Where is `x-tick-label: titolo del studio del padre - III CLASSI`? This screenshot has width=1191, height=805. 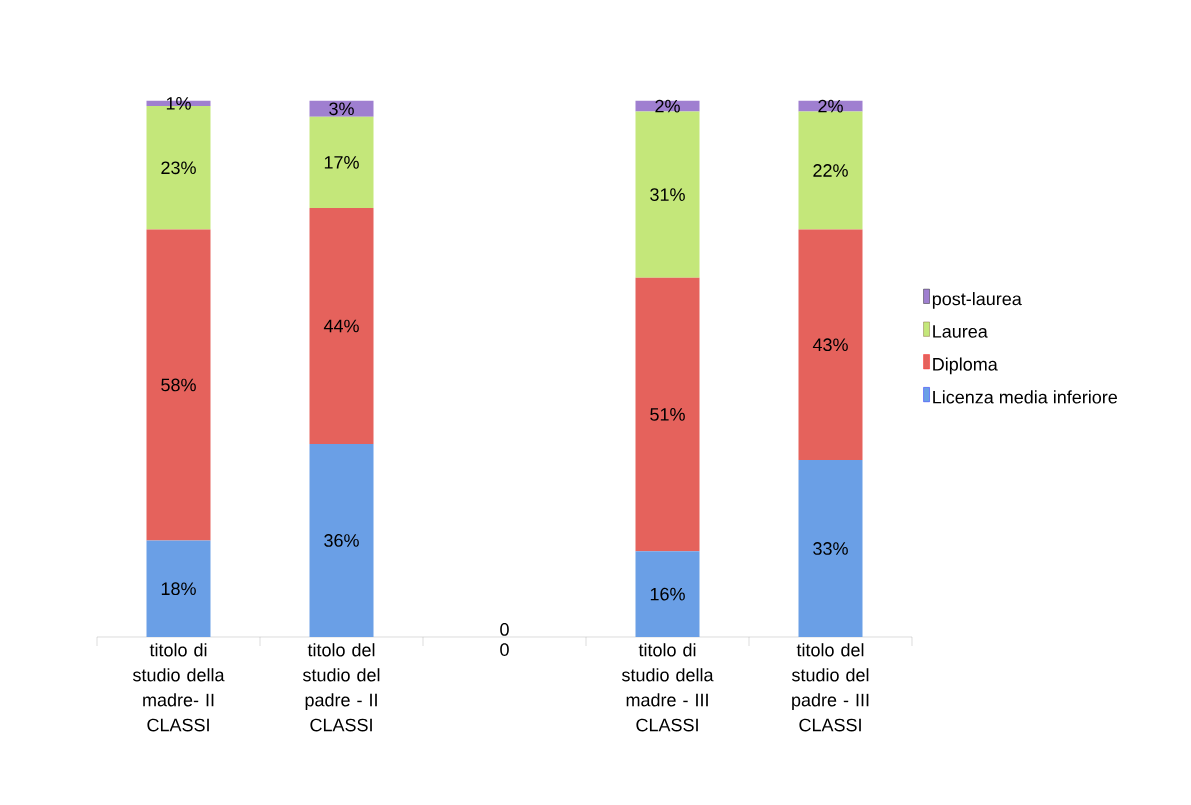
x-tick-label: titolo del studio del padre - III CLASSI is located at coordinates (830, 687).